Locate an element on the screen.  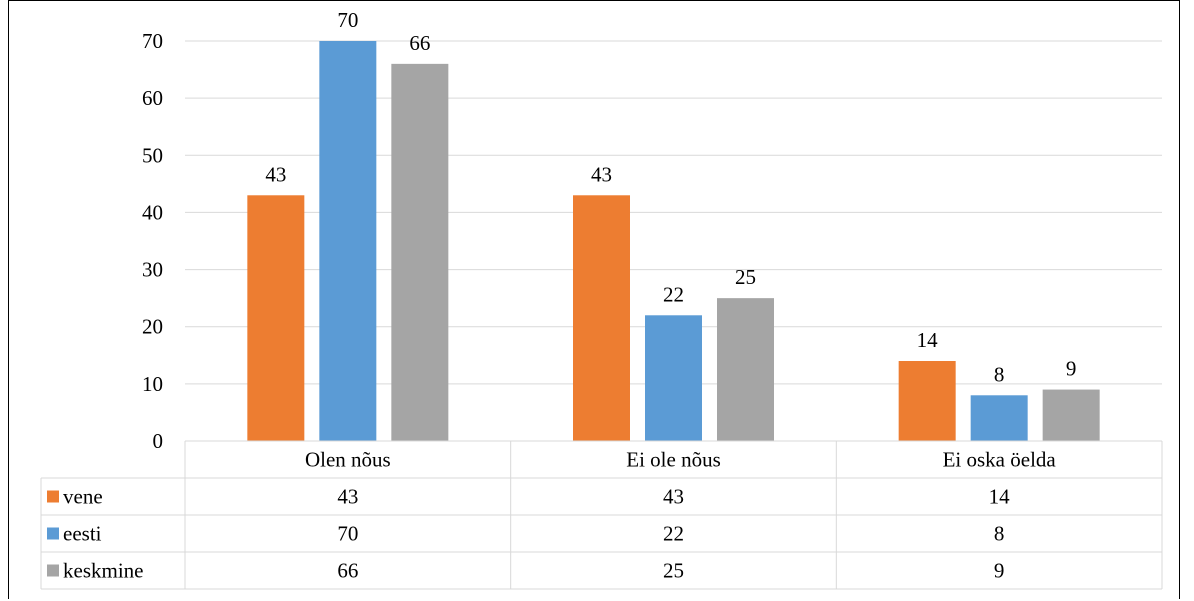
y-tick-label: 20 is located at coordinates (152, 327).